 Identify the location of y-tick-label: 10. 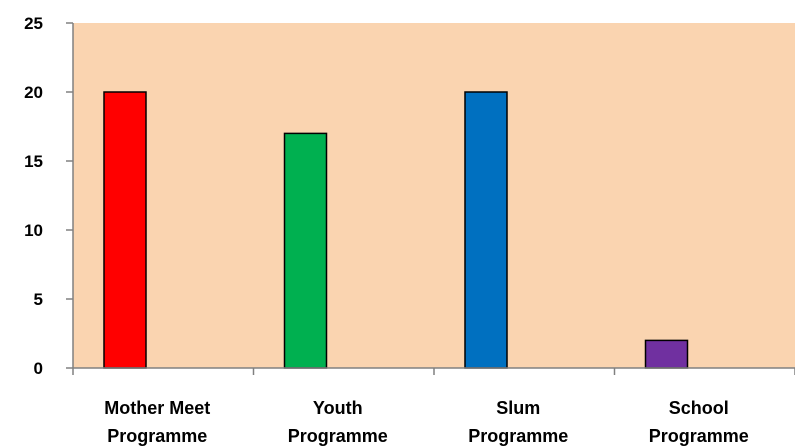
(33, 230).